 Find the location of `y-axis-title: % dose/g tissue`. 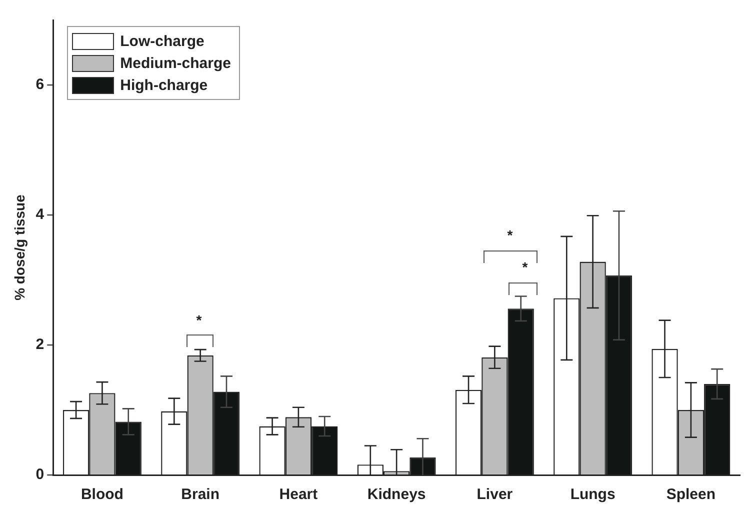

y-axis-title: % dose/g tissue is located at coordinates (19, 247).